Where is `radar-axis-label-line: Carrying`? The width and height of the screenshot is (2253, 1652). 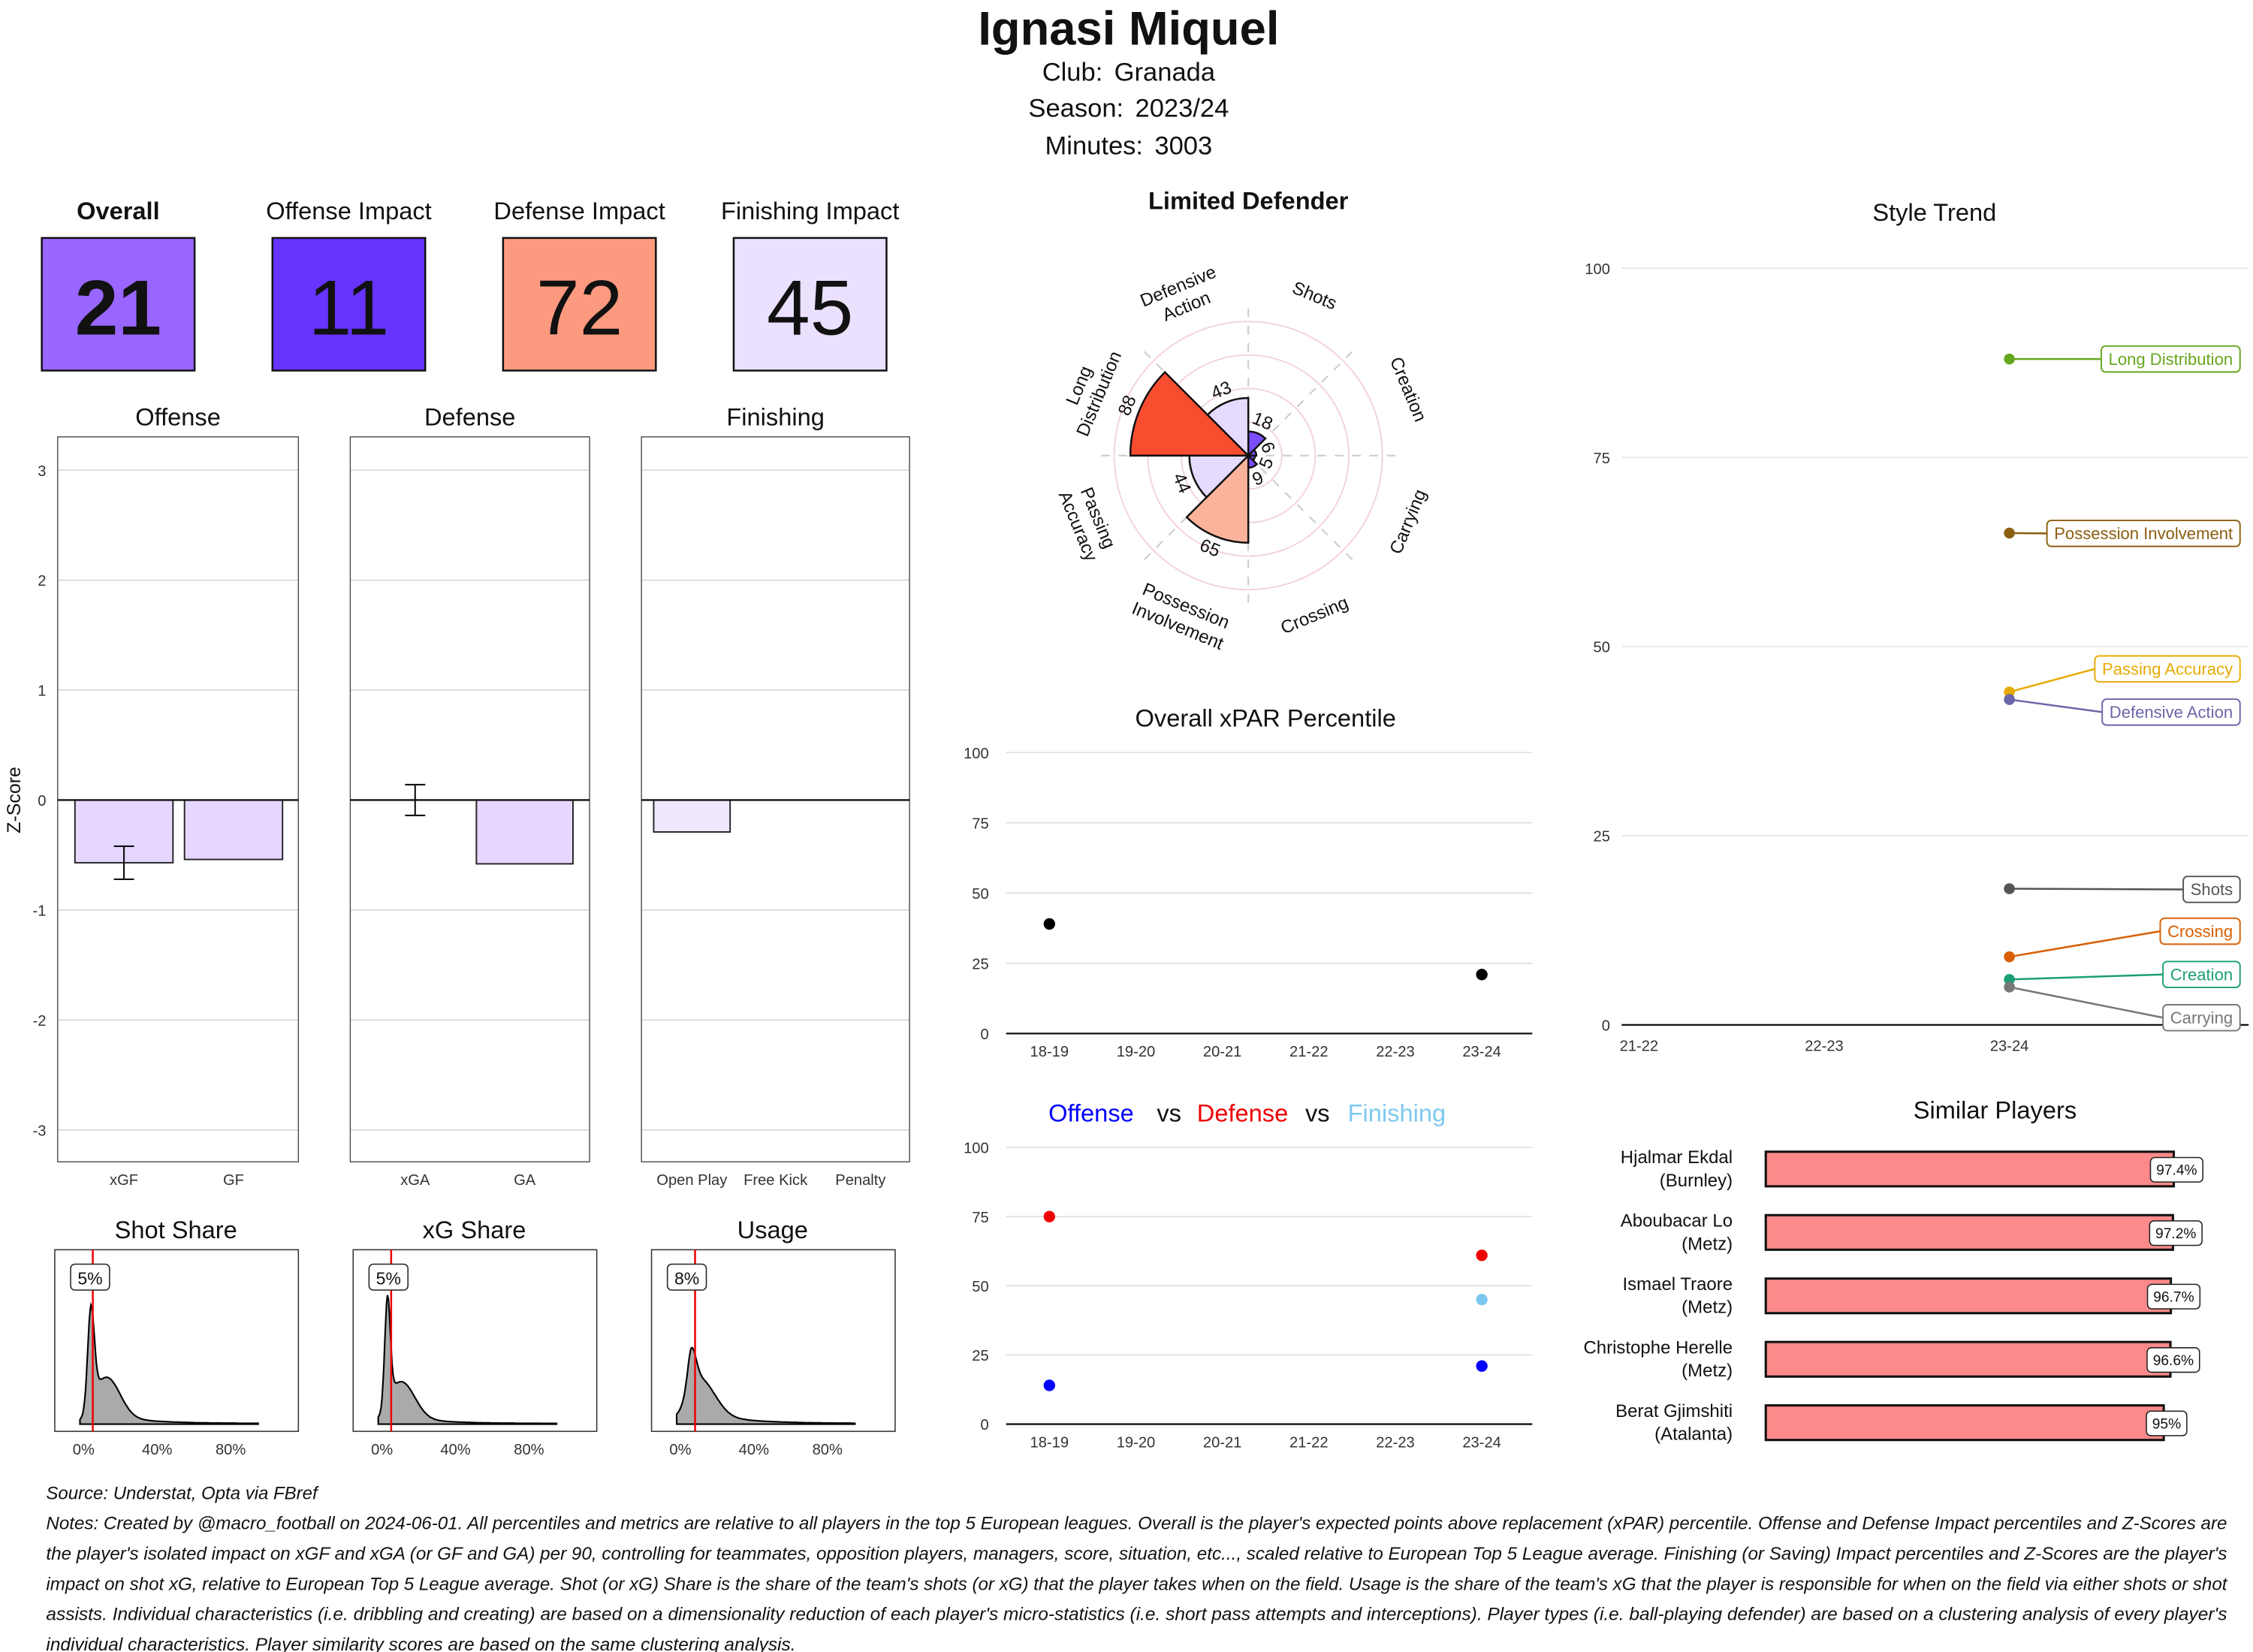
radar-axis-label-line: Carrying is located at coordinates (1408, 522).